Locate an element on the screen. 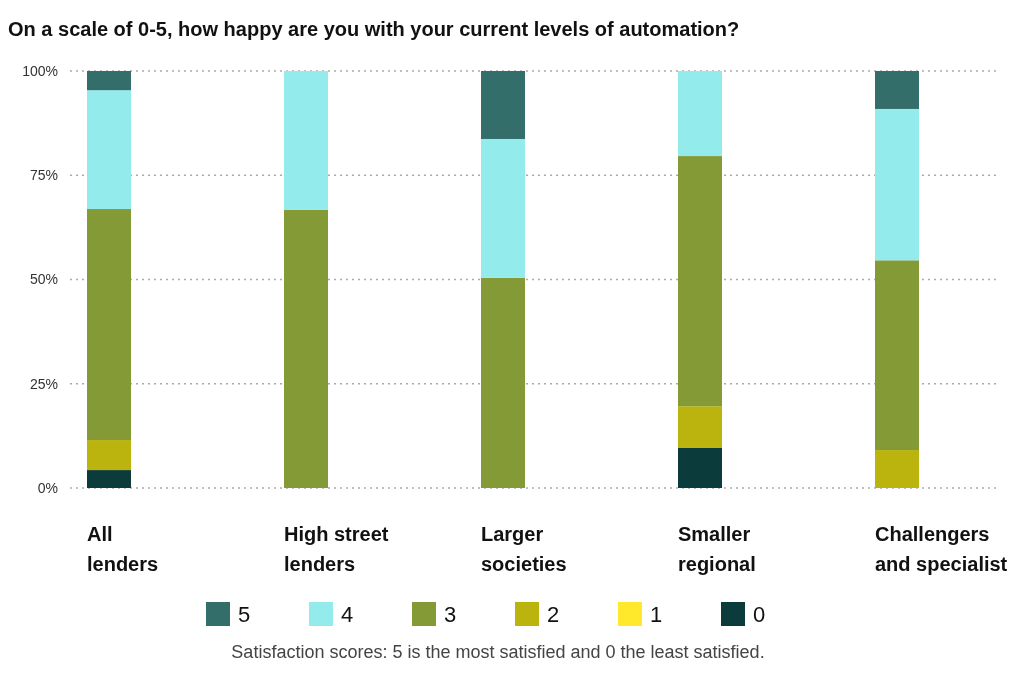 The image size is (1018, 675). y-tick-label: 75% is located at coordinates (43, 175).